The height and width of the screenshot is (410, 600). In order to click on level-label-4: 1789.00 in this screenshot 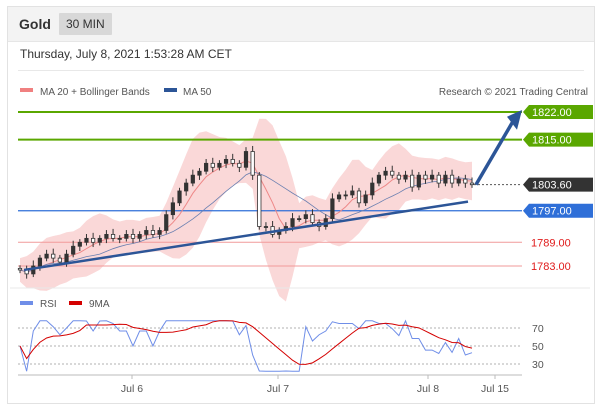, I will do `click(551, 243)`.